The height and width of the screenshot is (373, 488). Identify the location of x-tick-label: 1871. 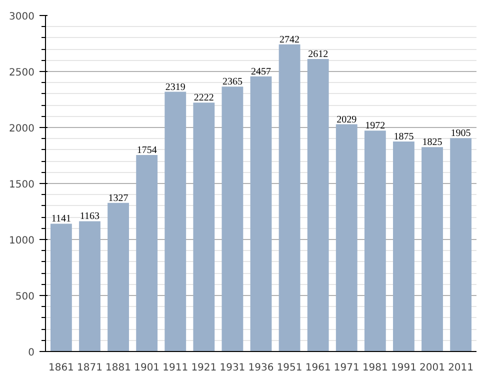
(89, 367).